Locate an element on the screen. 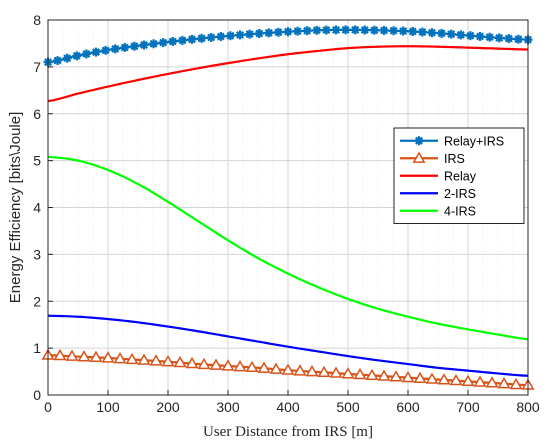 The width and height of the screenshot is (550, 448). legend-label-2-irs: 2-IRS is located at coordinates (460, 194).